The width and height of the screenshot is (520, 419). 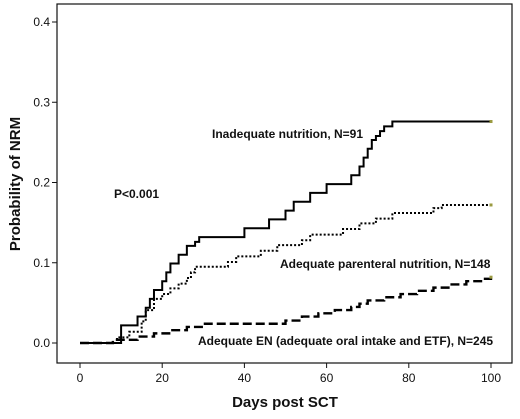 I want to click on x-axis: 0 20 40 60 80 100, so click(x=289, y=374).